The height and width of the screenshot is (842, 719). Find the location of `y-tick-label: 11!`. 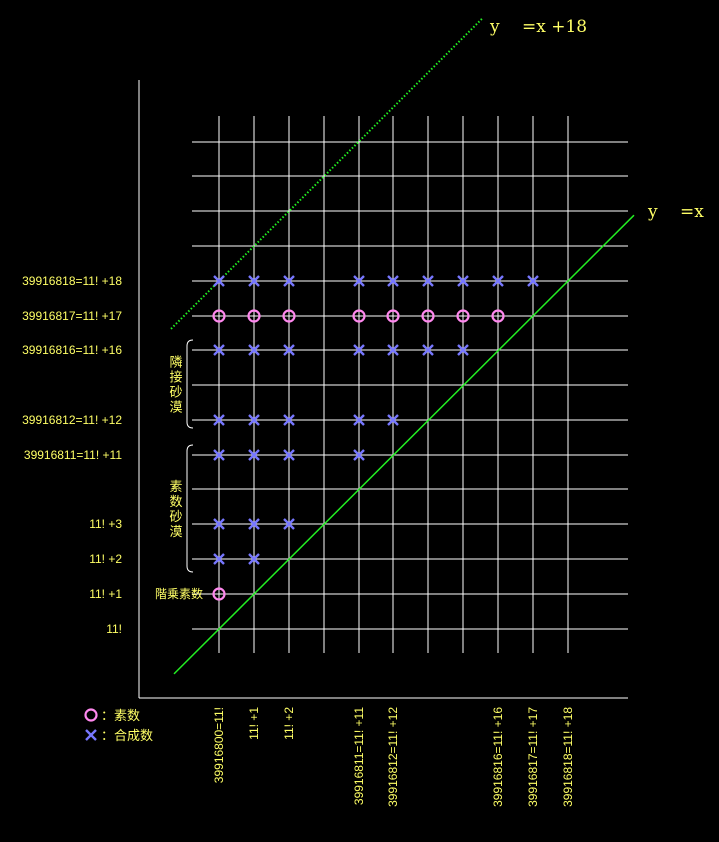

y-tick-label: 11! is located at coordinates (114, 629).